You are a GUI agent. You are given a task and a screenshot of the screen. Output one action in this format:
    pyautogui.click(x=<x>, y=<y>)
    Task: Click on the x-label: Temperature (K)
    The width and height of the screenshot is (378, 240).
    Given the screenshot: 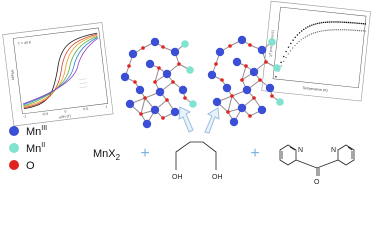 What is the action you would take?
    pyautogui.click(x=315, y=89)
    